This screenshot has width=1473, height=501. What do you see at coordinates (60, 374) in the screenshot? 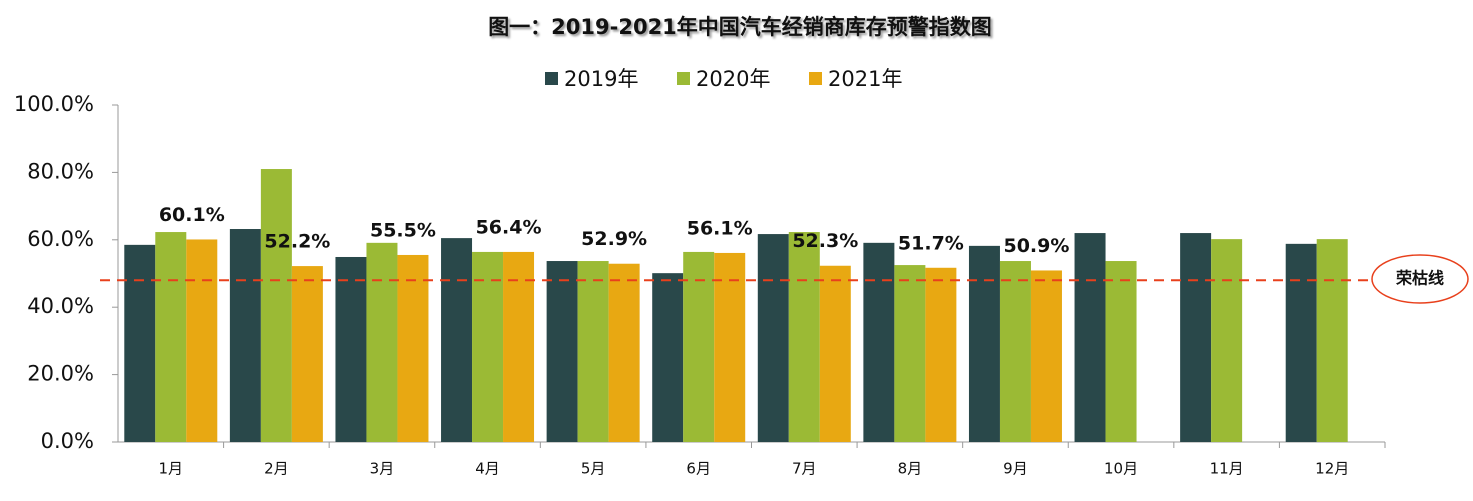
I see `y-tick-label: 20.0%` at bounding box center [60, 374].